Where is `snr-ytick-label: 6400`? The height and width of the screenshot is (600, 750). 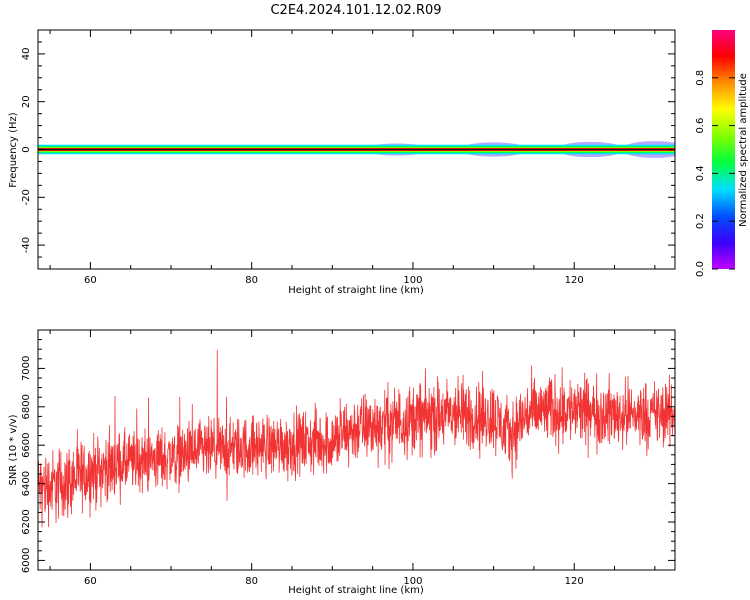
snr-ytick-label: 6400 is located at coordinates (26, 483).